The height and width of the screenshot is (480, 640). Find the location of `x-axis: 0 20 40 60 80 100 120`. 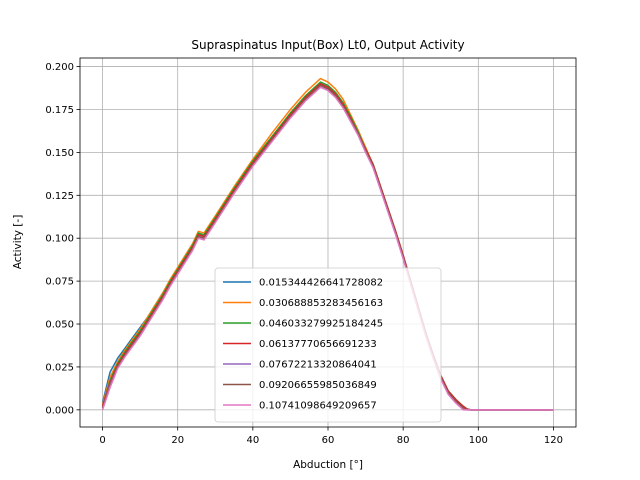

x-axis: 0 20 40 60 80 100 120 is located at coordinates (331, 436).